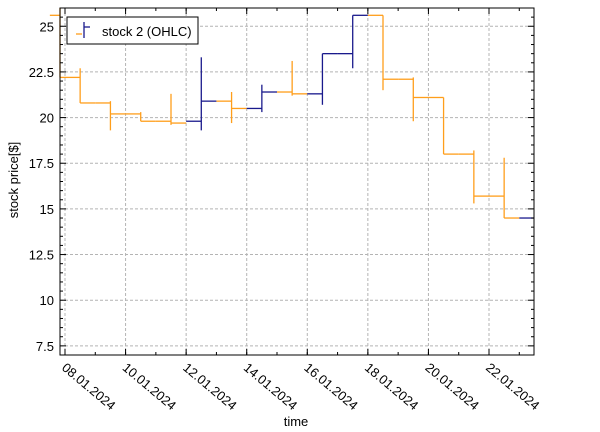 The width and height of the screenshot is (600, 432). I want to click on y-axis-title: stock price[$], so click(13, 180).